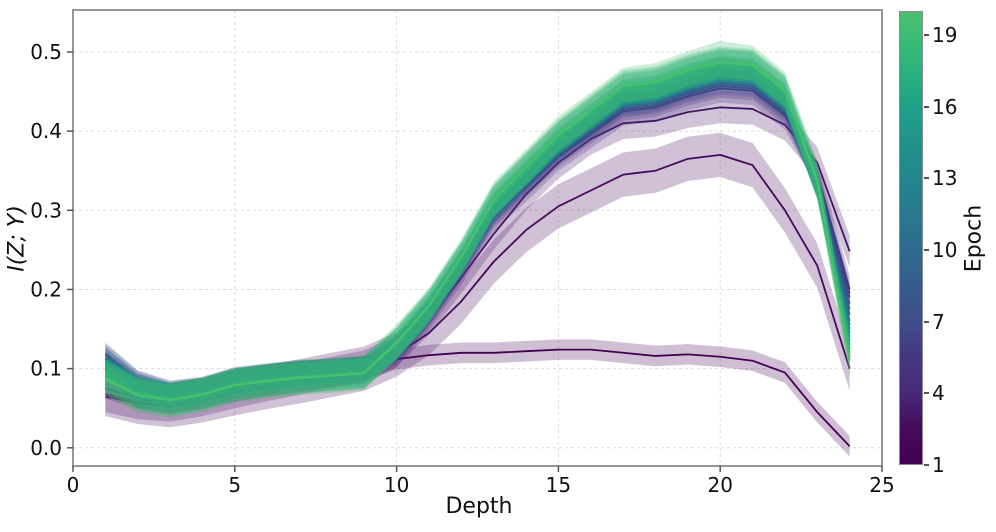 The height and width of the screenshot is (532, 996). What do you see at coordinates (234, 485) in the screenshot?
I see `x-tick-label: 5` at bounding box center [234, 485].